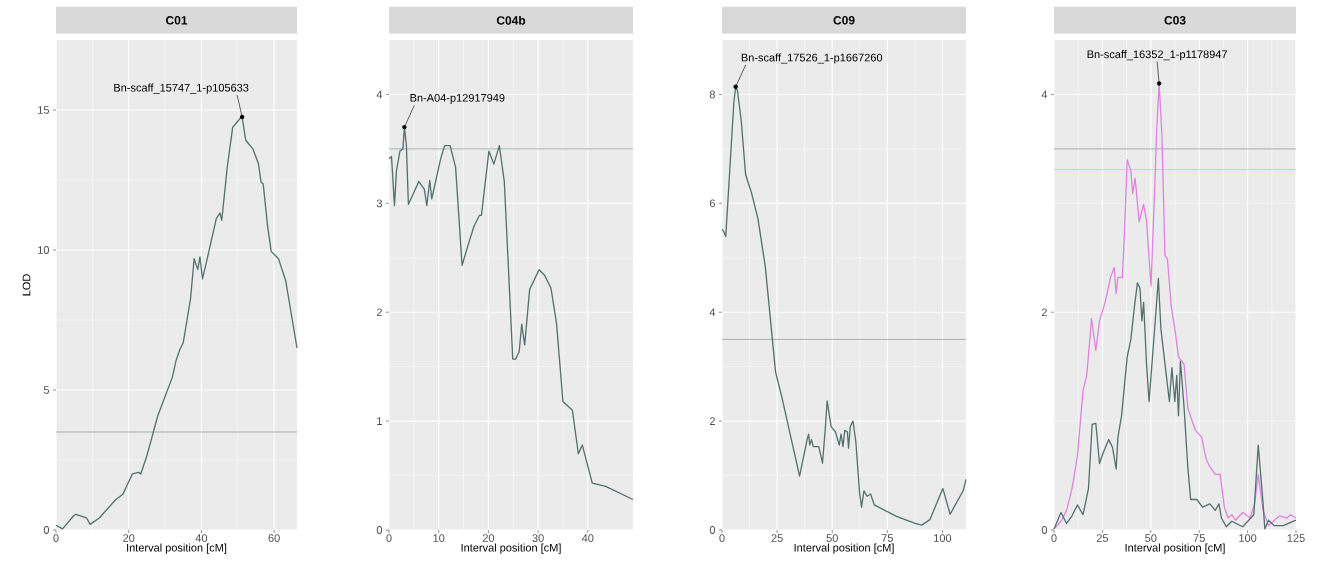 This screenshot has width=1319, height=572. Describe the element at coordinates (44, 110) in the screenshot. I see `y-tick-label: 15` at that location.